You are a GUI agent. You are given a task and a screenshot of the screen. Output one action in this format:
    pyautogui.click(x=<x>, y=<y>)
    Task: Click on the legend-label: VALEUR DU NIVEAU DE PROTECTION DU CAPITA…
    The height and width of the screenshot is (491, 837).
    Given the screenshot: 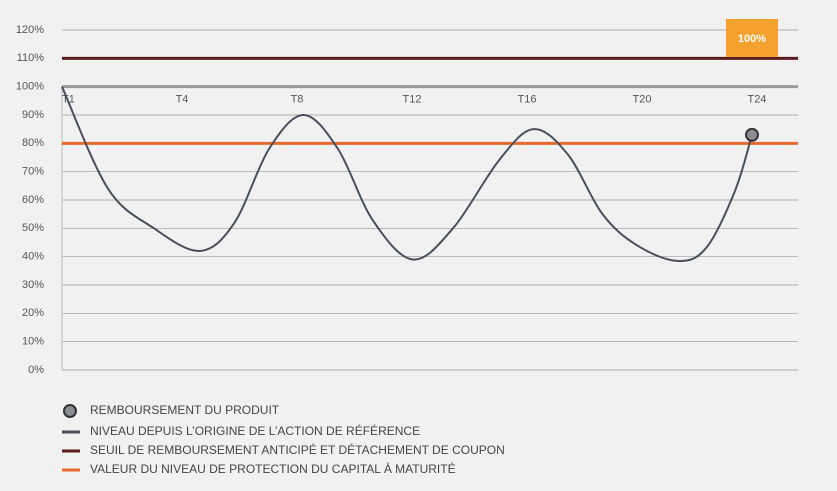 What is the action you would take?
    pyautogui.click(x=273, y=468)
    